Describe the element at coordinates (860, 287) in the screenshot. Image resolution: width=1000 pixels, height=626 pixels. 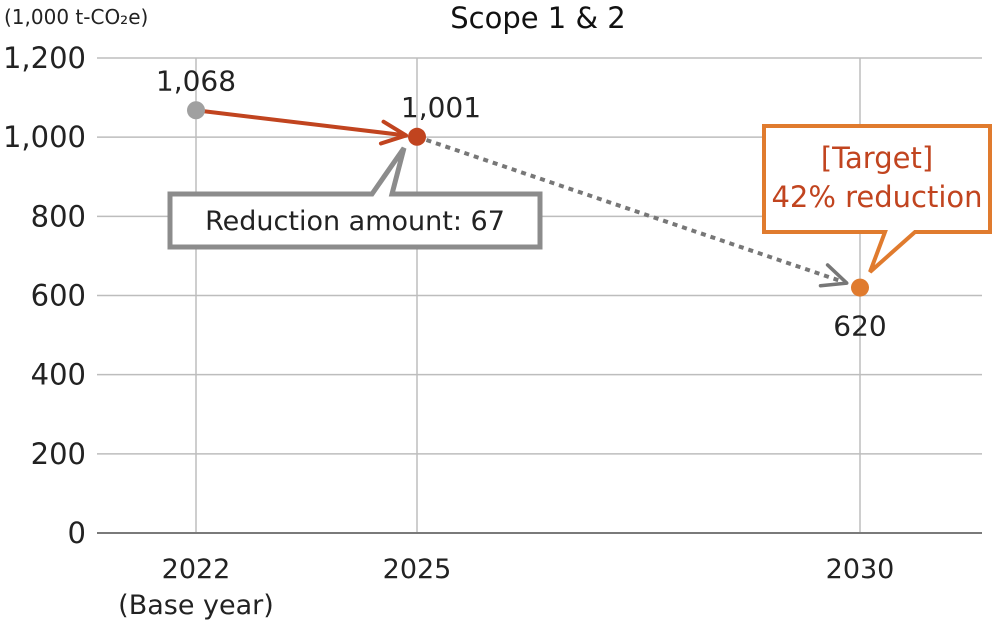
I see `data-point-2030` at that location.